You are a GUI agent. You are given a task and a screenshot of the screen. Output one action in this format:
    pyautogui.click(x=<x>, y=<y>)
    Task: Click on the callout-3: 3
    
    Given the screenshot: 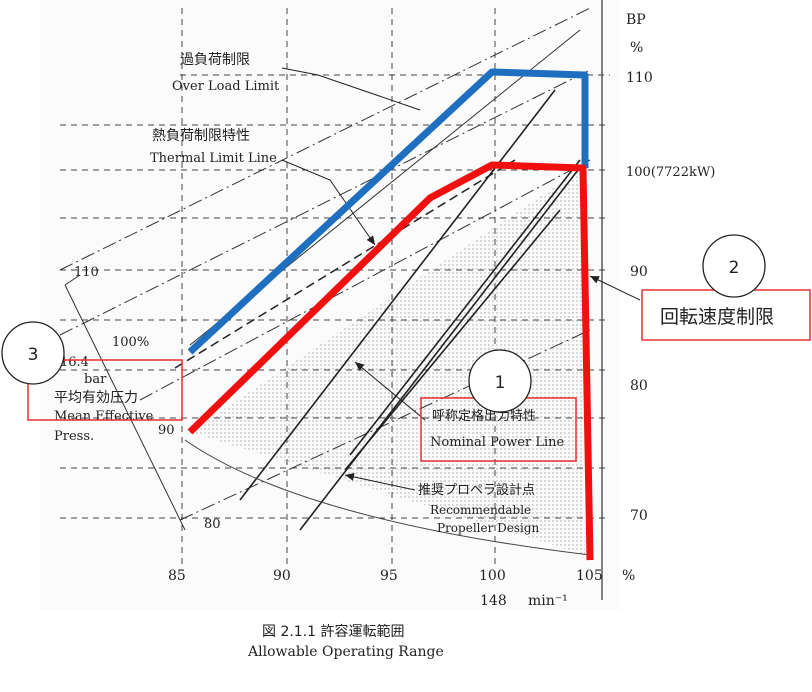 What is the action you would take?
    pyautogui.click(x=33, y=353)
    